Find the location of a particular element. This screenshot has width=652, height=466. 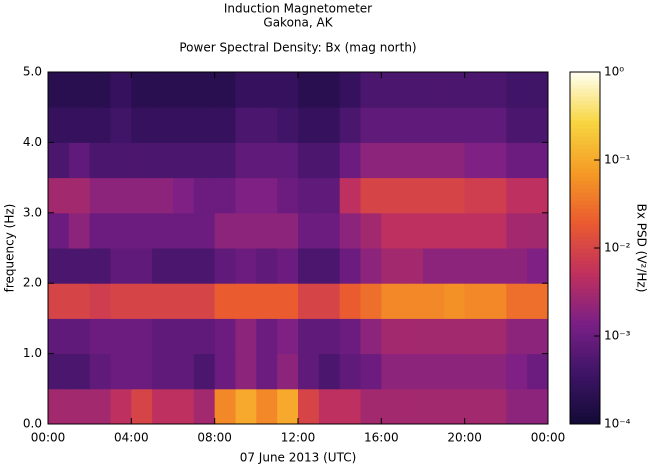

chart-subtitle: Gakona, AK is located at coordinates (298, 23).